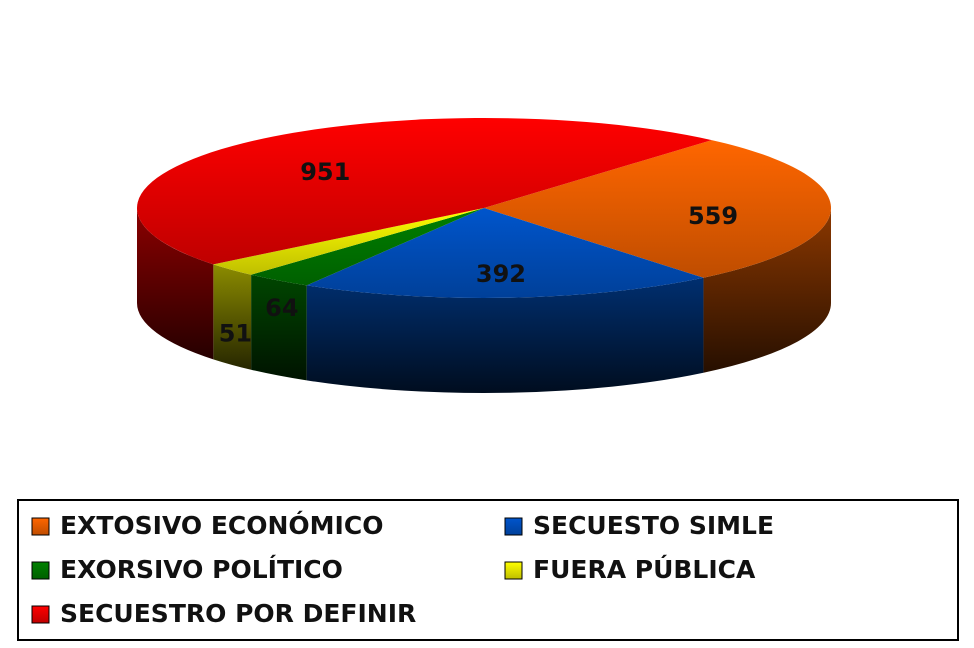 Image resolution: width=974 pixels, height=648 pixels. Describe the element at coordinates (221, 525) in the screenshot. I see `legend-label: EXTOSIVO ECONÓMICO` at that location.